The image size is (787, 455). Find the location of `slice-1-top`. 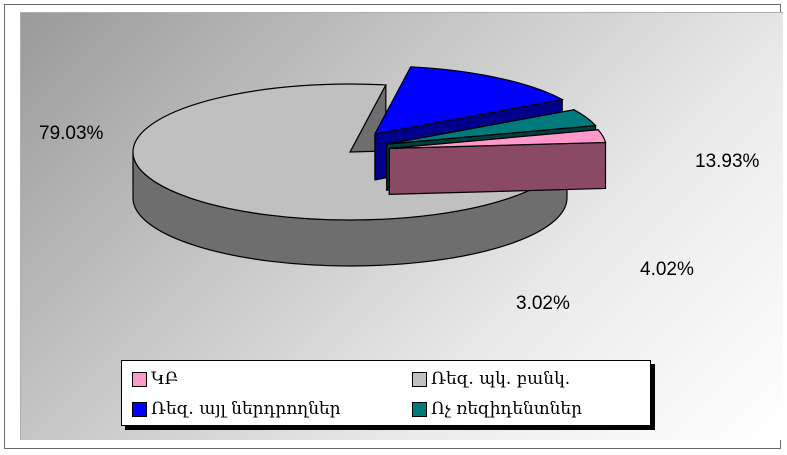

slice-1-top is located at coordinates (469, 100).